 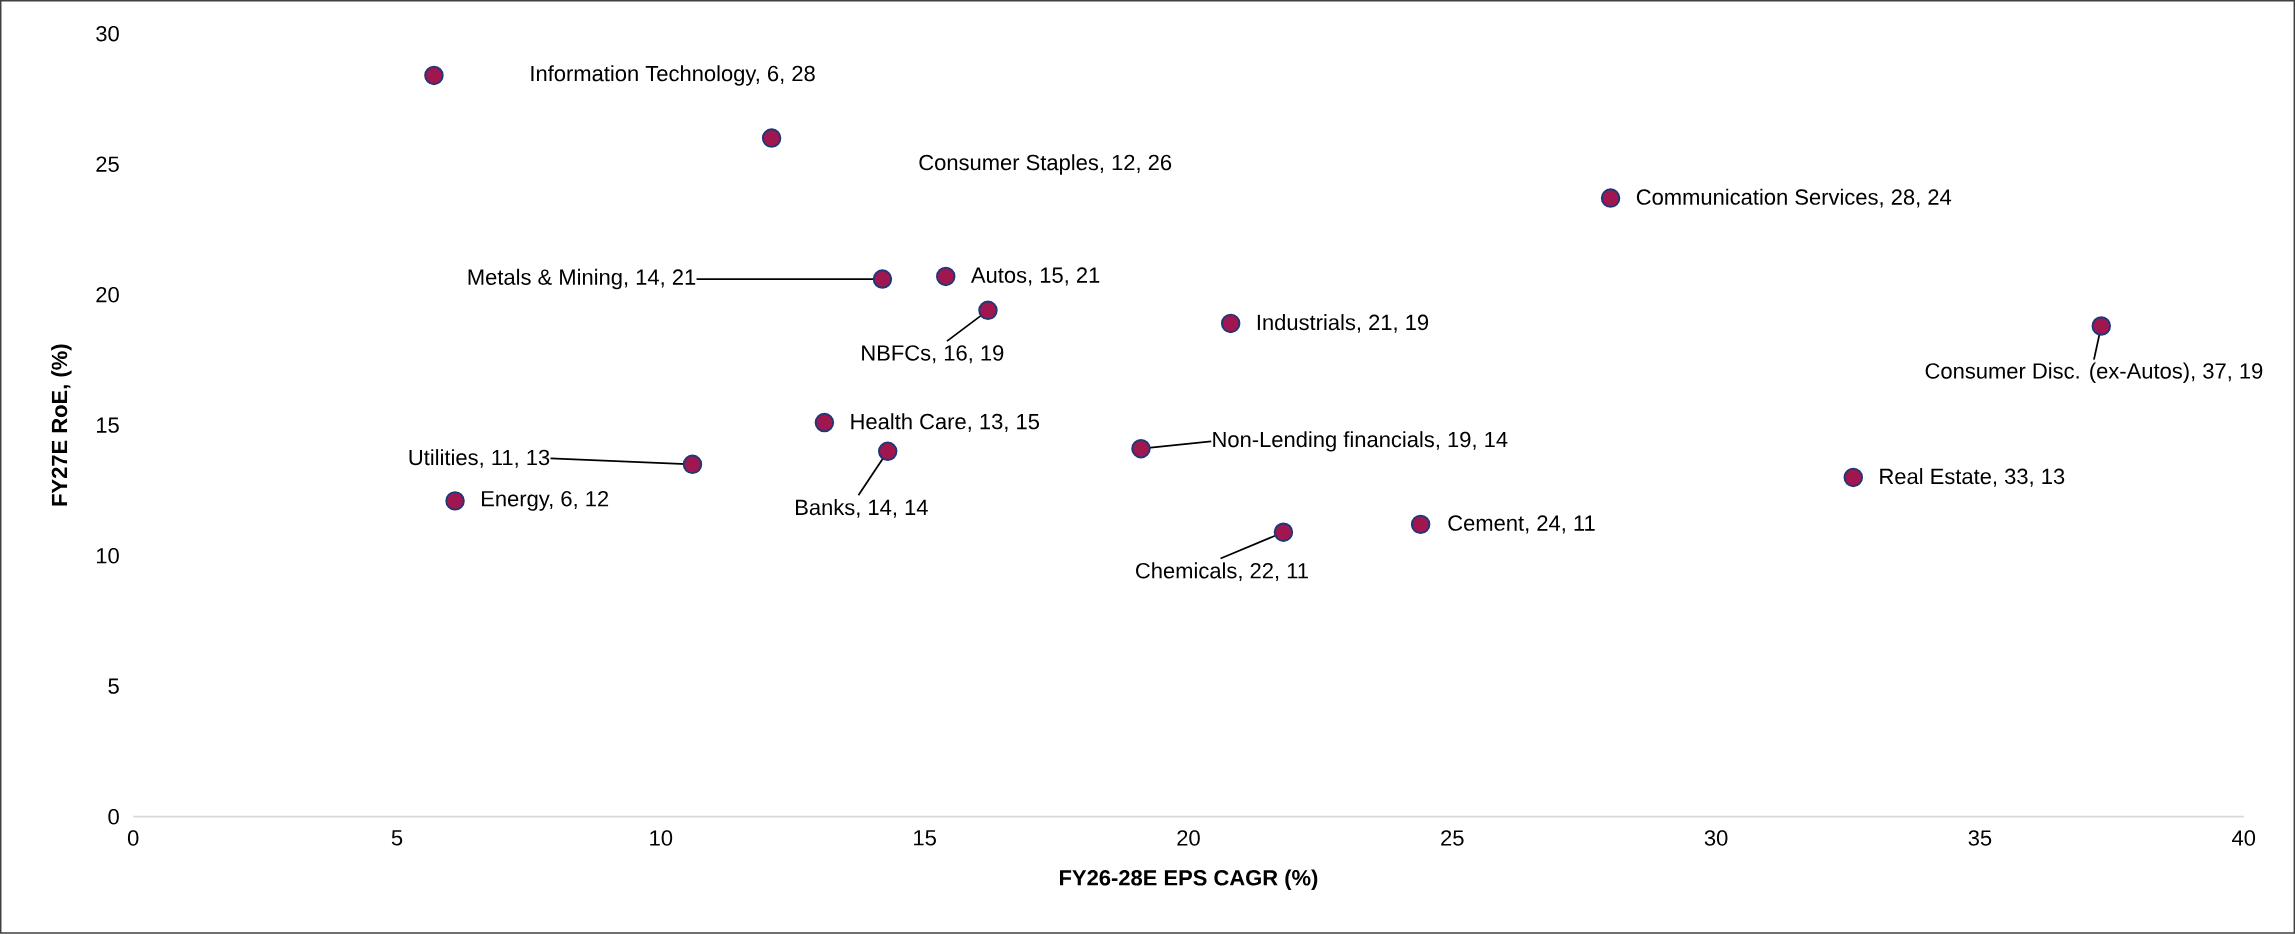 What do you see at coordinates (133, 838) in the screenshot?
I see `x-tick-label: 0` at bounding box center [133, 838].